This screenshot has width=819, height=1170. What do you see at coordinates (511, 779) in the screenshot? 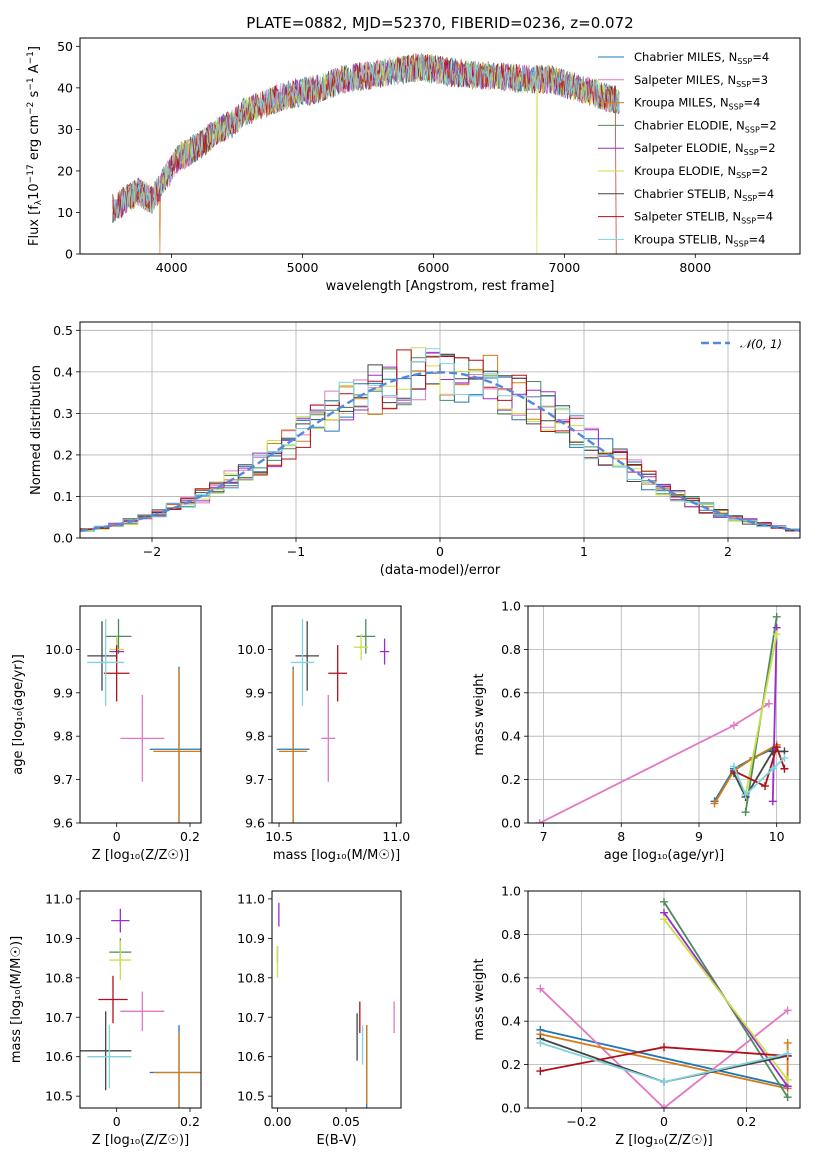
I see `y-tick-label: 0.2` at bounding box center [511, 779].